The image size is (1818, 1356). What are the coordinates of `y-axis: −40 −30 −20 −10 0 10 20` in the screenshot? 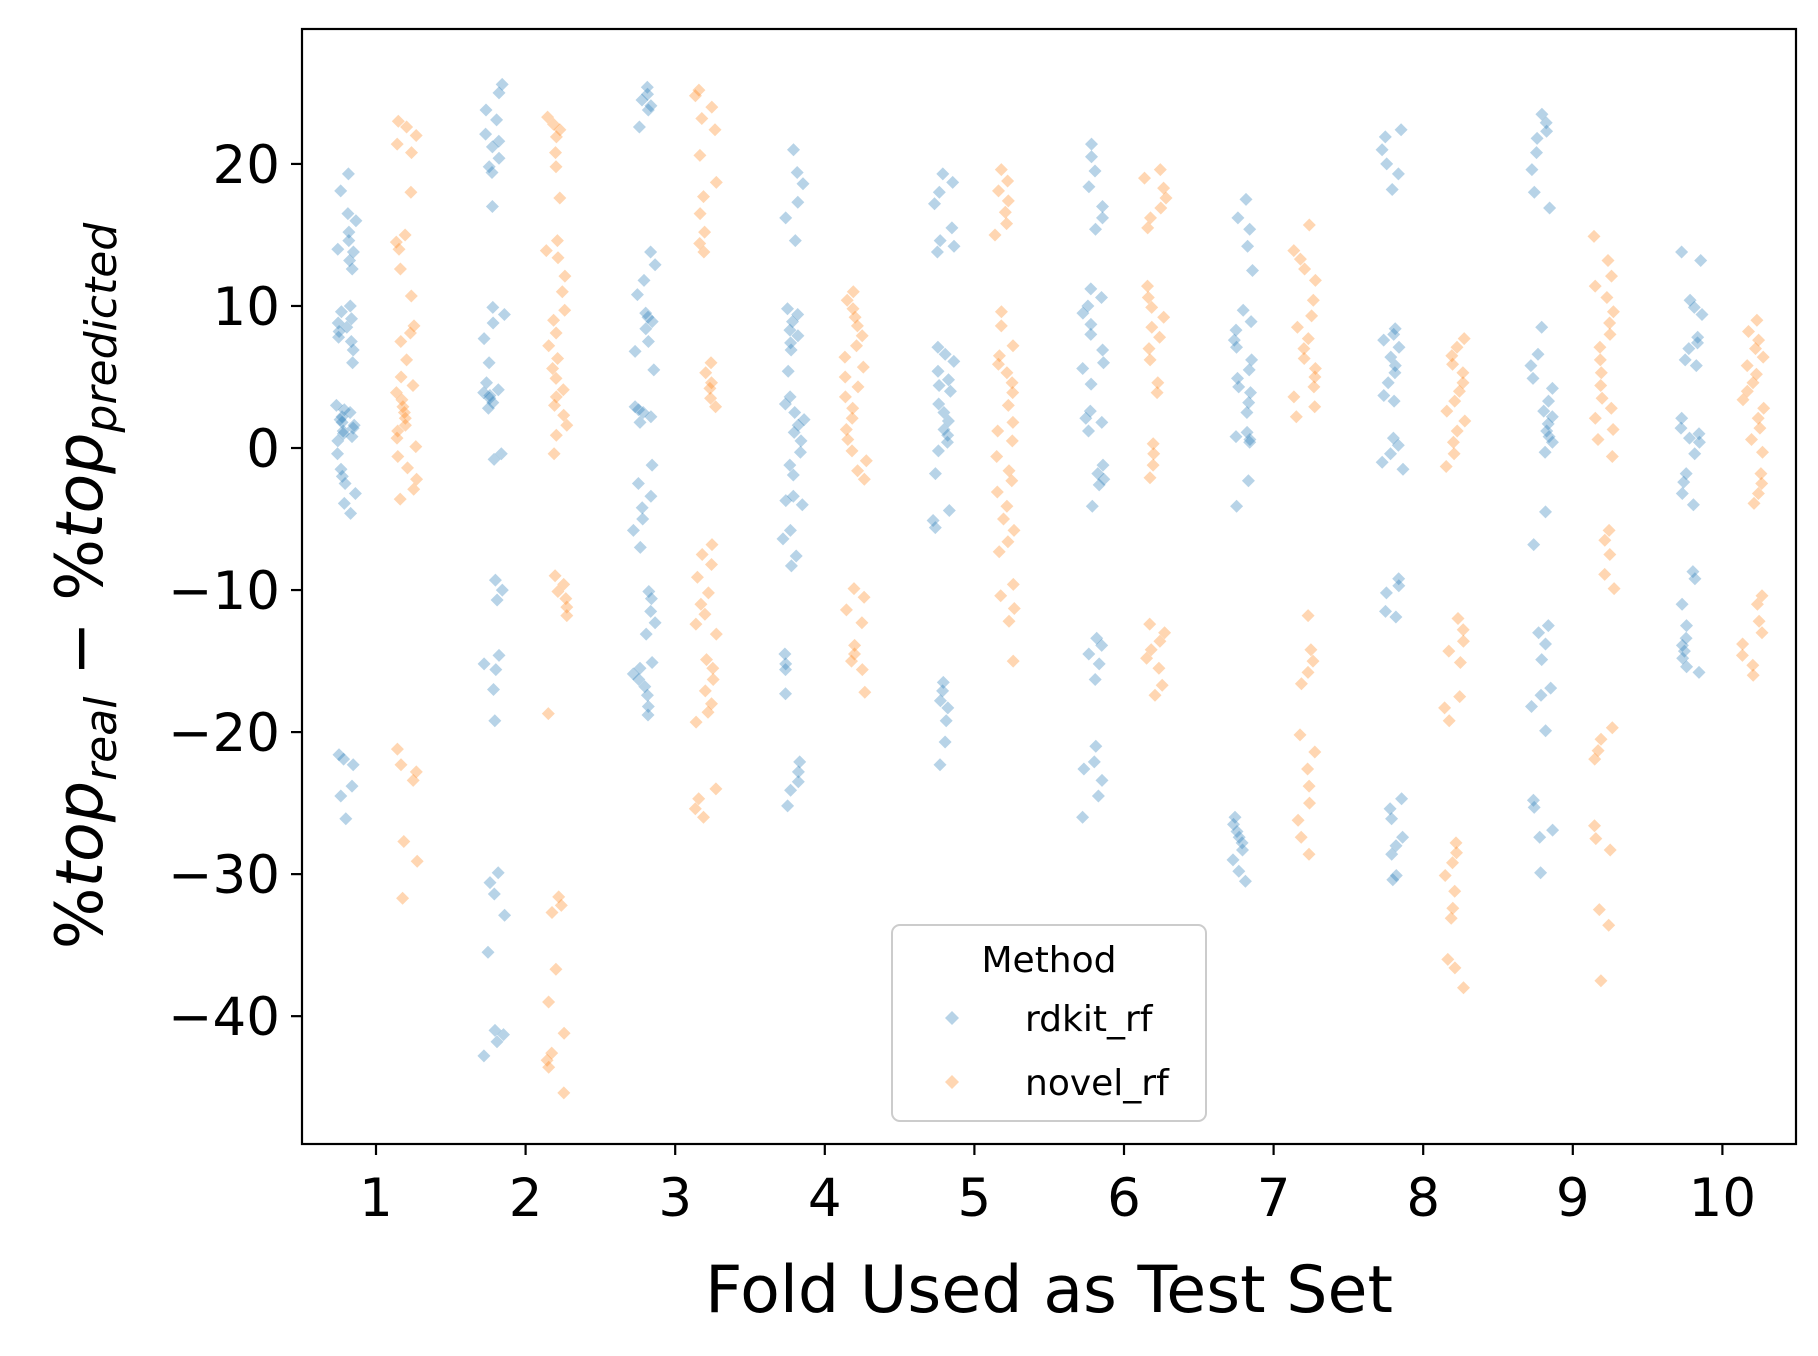 It's located at (235, 591).